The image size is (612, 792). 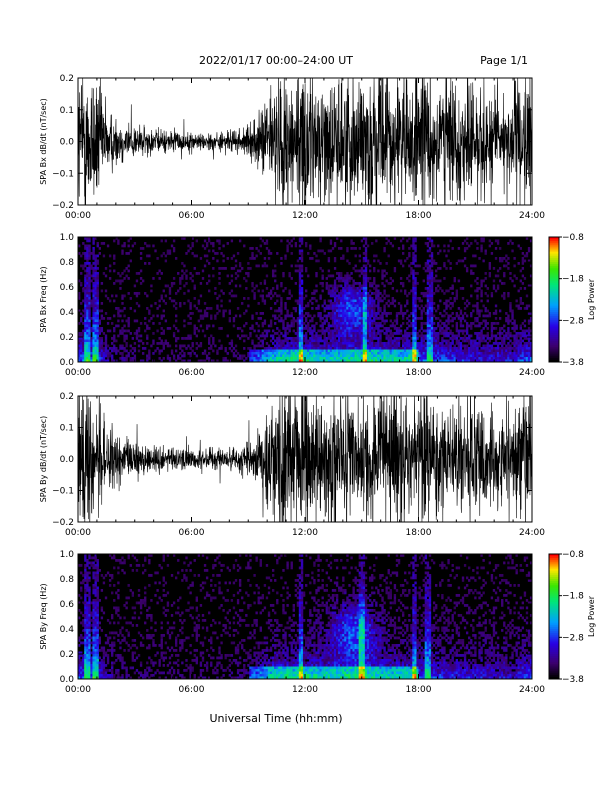 I want to click on colorbar-swatch, so click(x=554, y=273).